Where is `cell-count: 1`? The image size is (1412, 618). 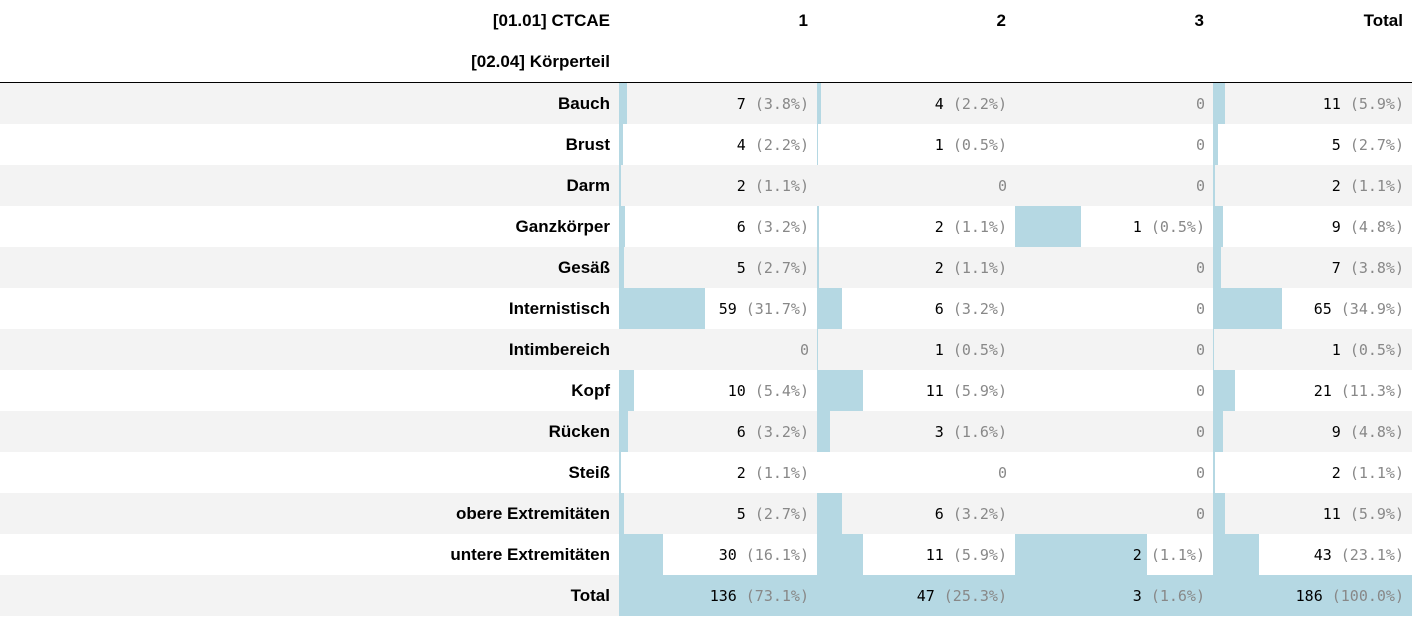 cell-count: 1 is located at coordinates (939, 349).